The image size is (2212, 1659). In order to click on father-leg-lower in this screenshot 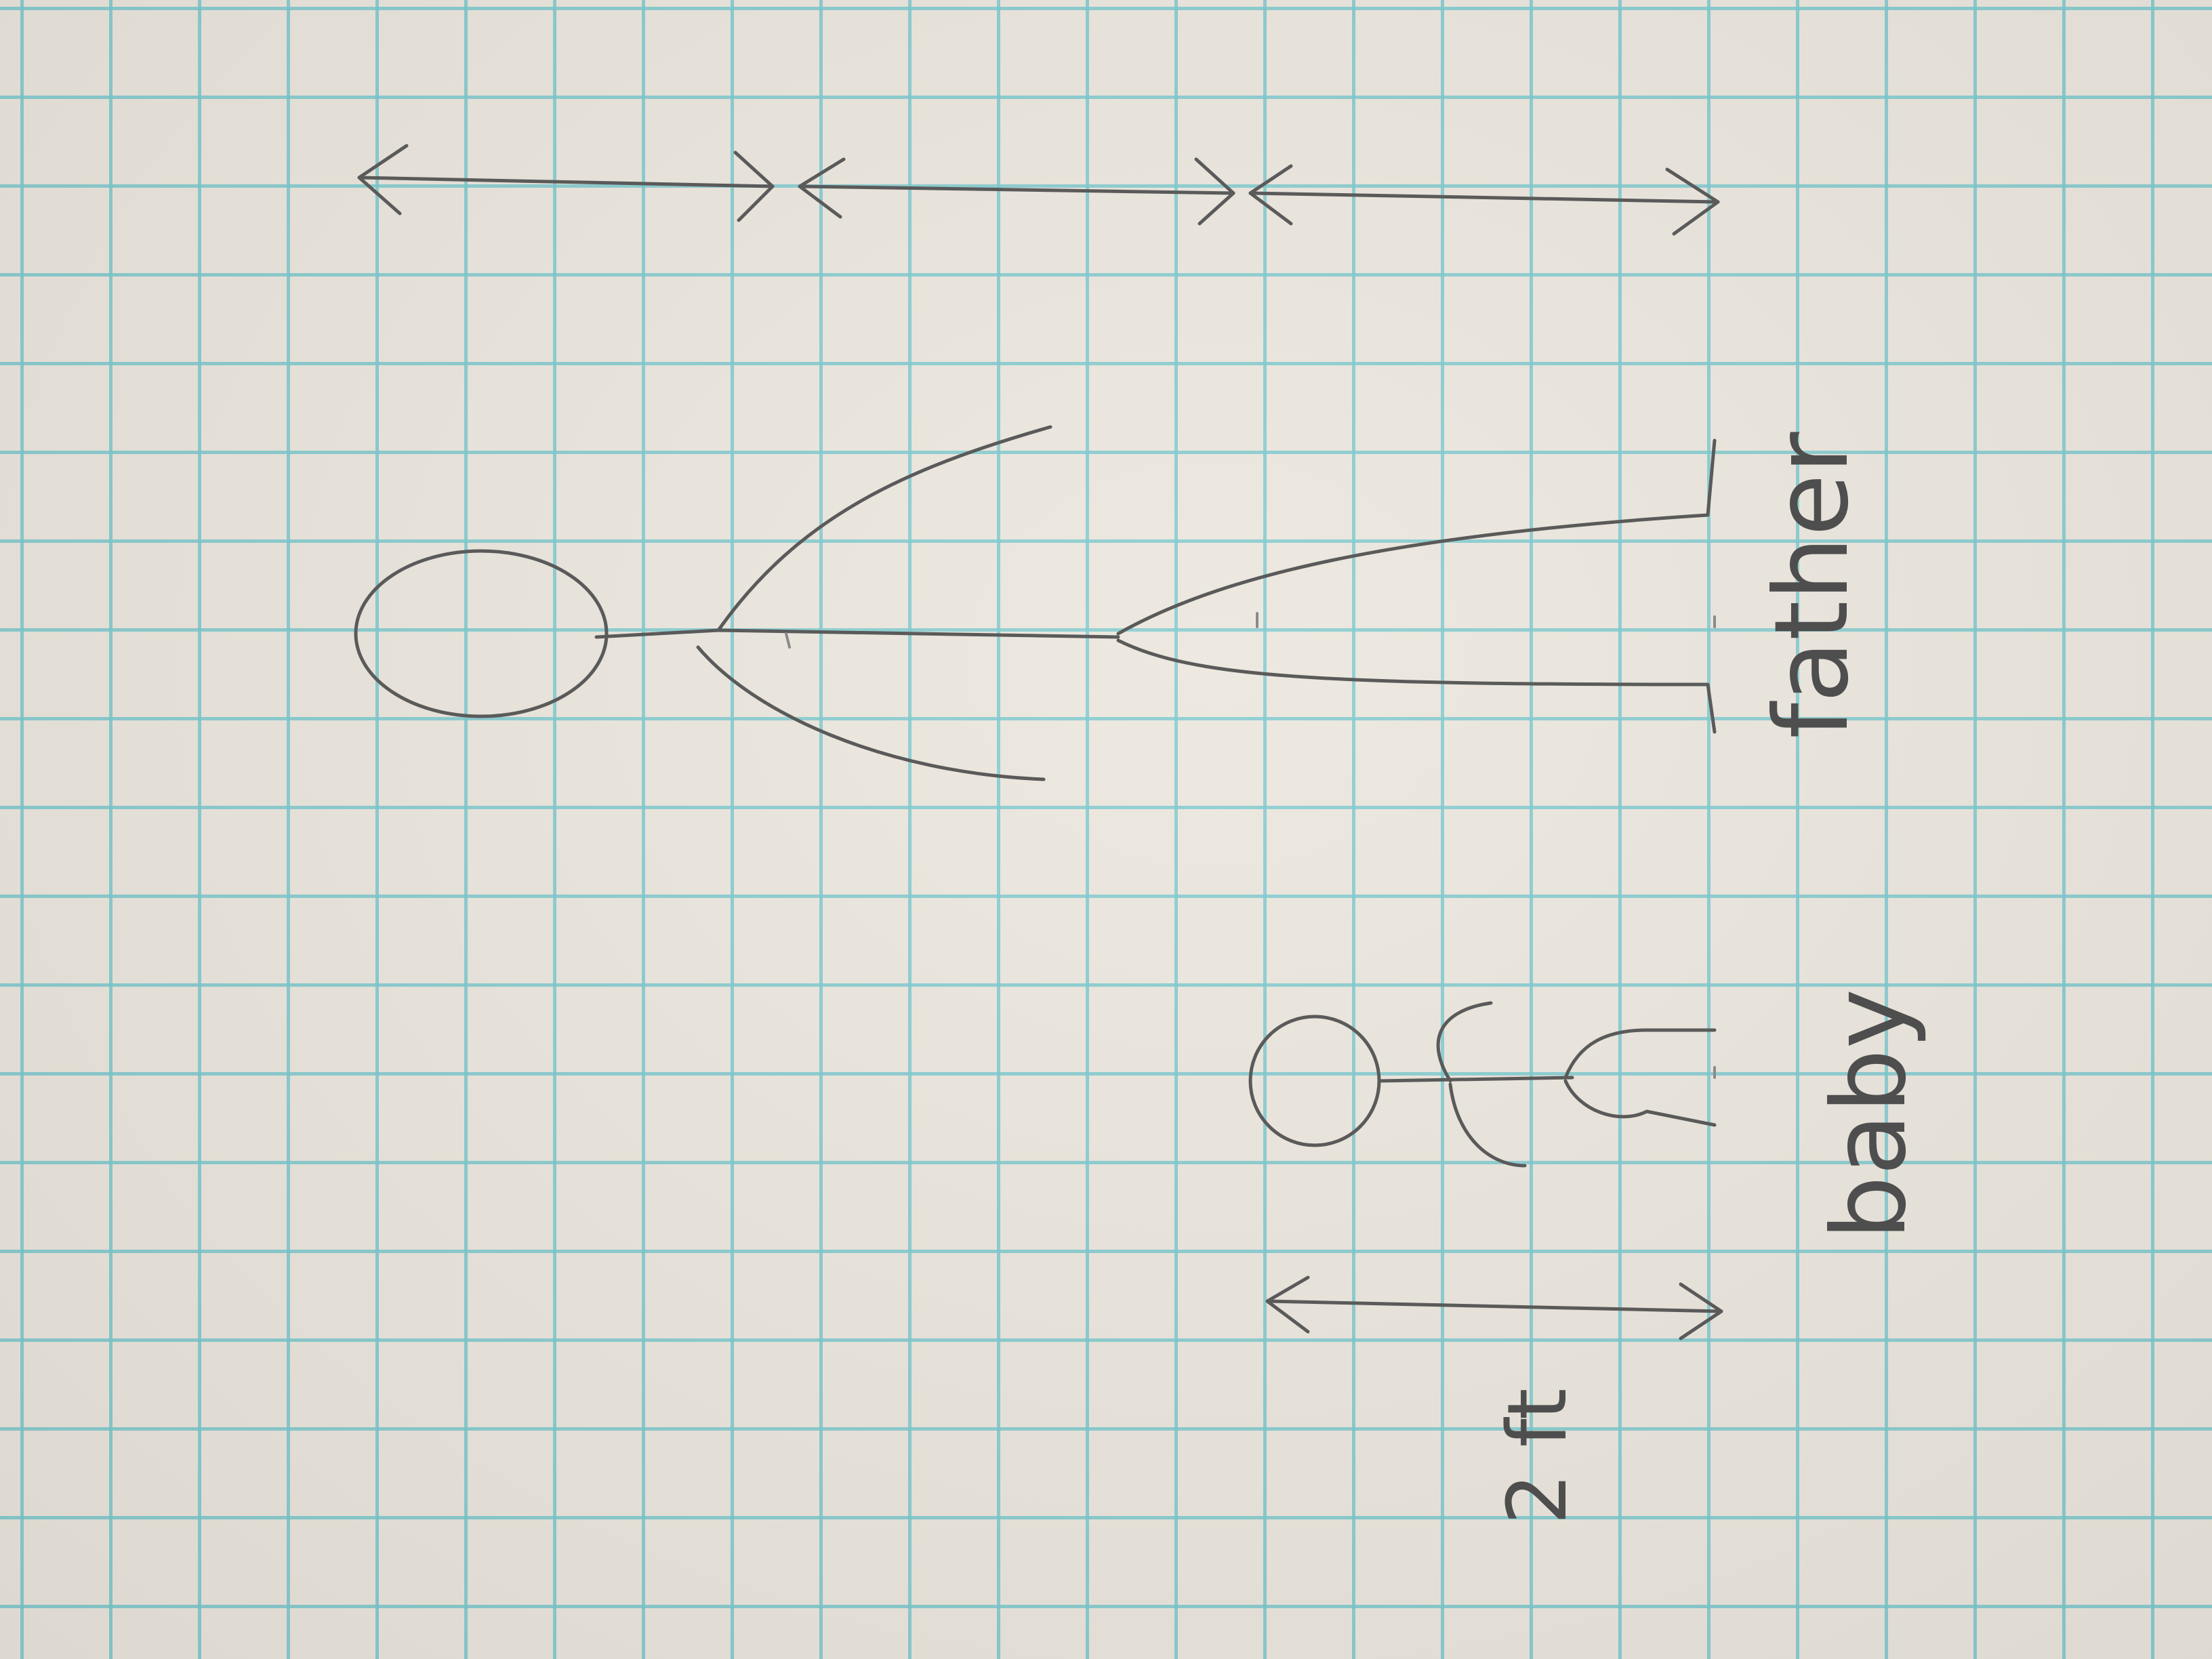, I will do `click(1417, 686)`.